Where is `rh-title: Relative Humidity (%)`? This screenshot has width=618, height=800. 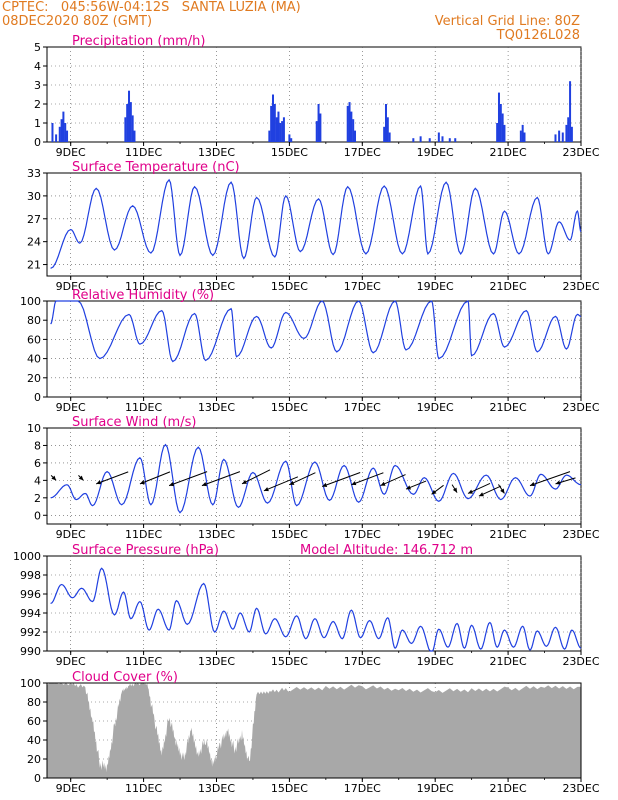 rh-title: Relative Humidity (%) is located at coordinates (143, 295).